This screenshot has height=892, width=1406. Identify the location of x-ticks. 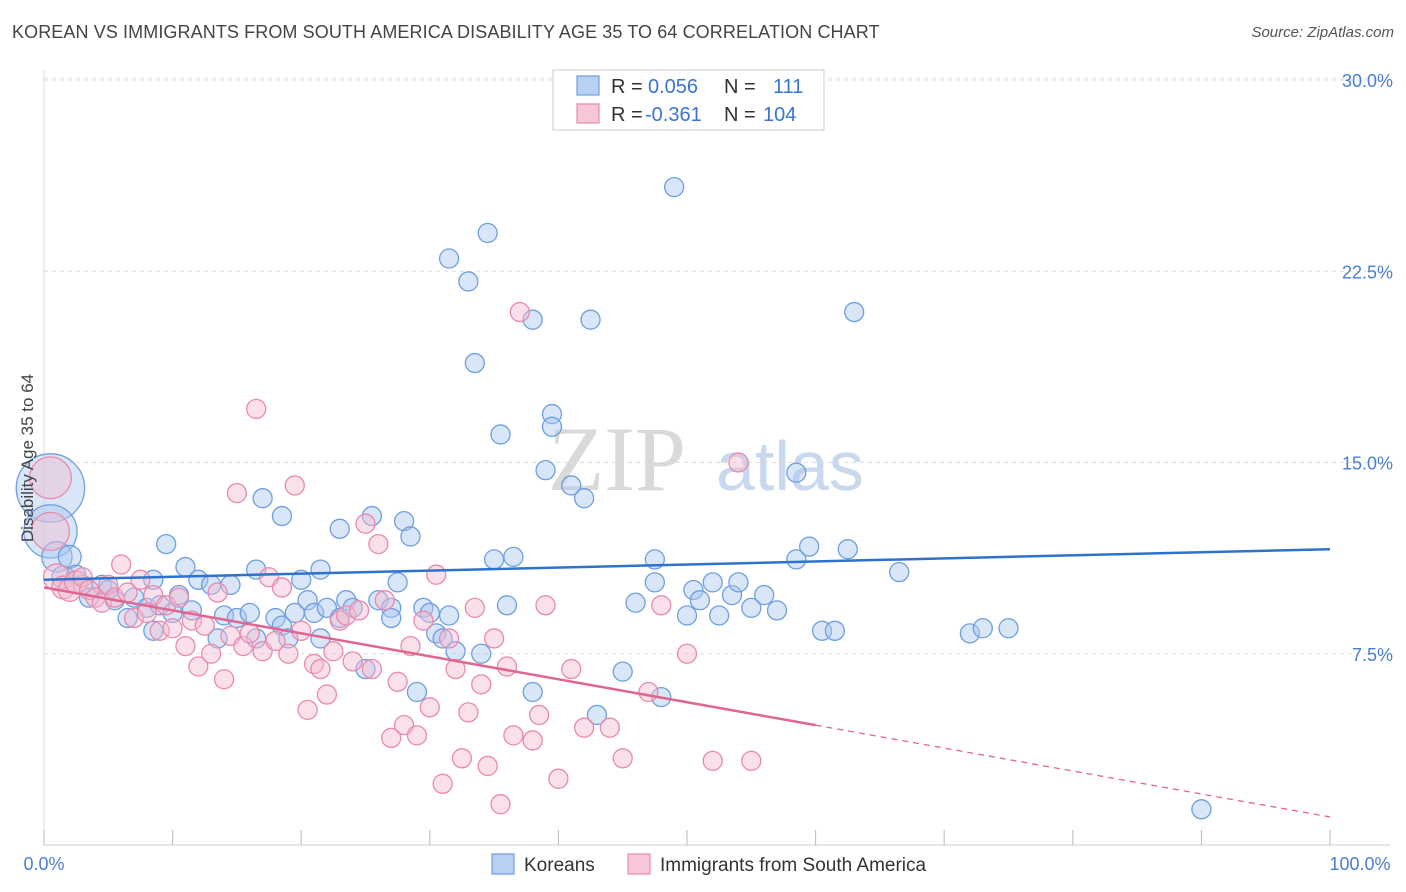
(687, 837).